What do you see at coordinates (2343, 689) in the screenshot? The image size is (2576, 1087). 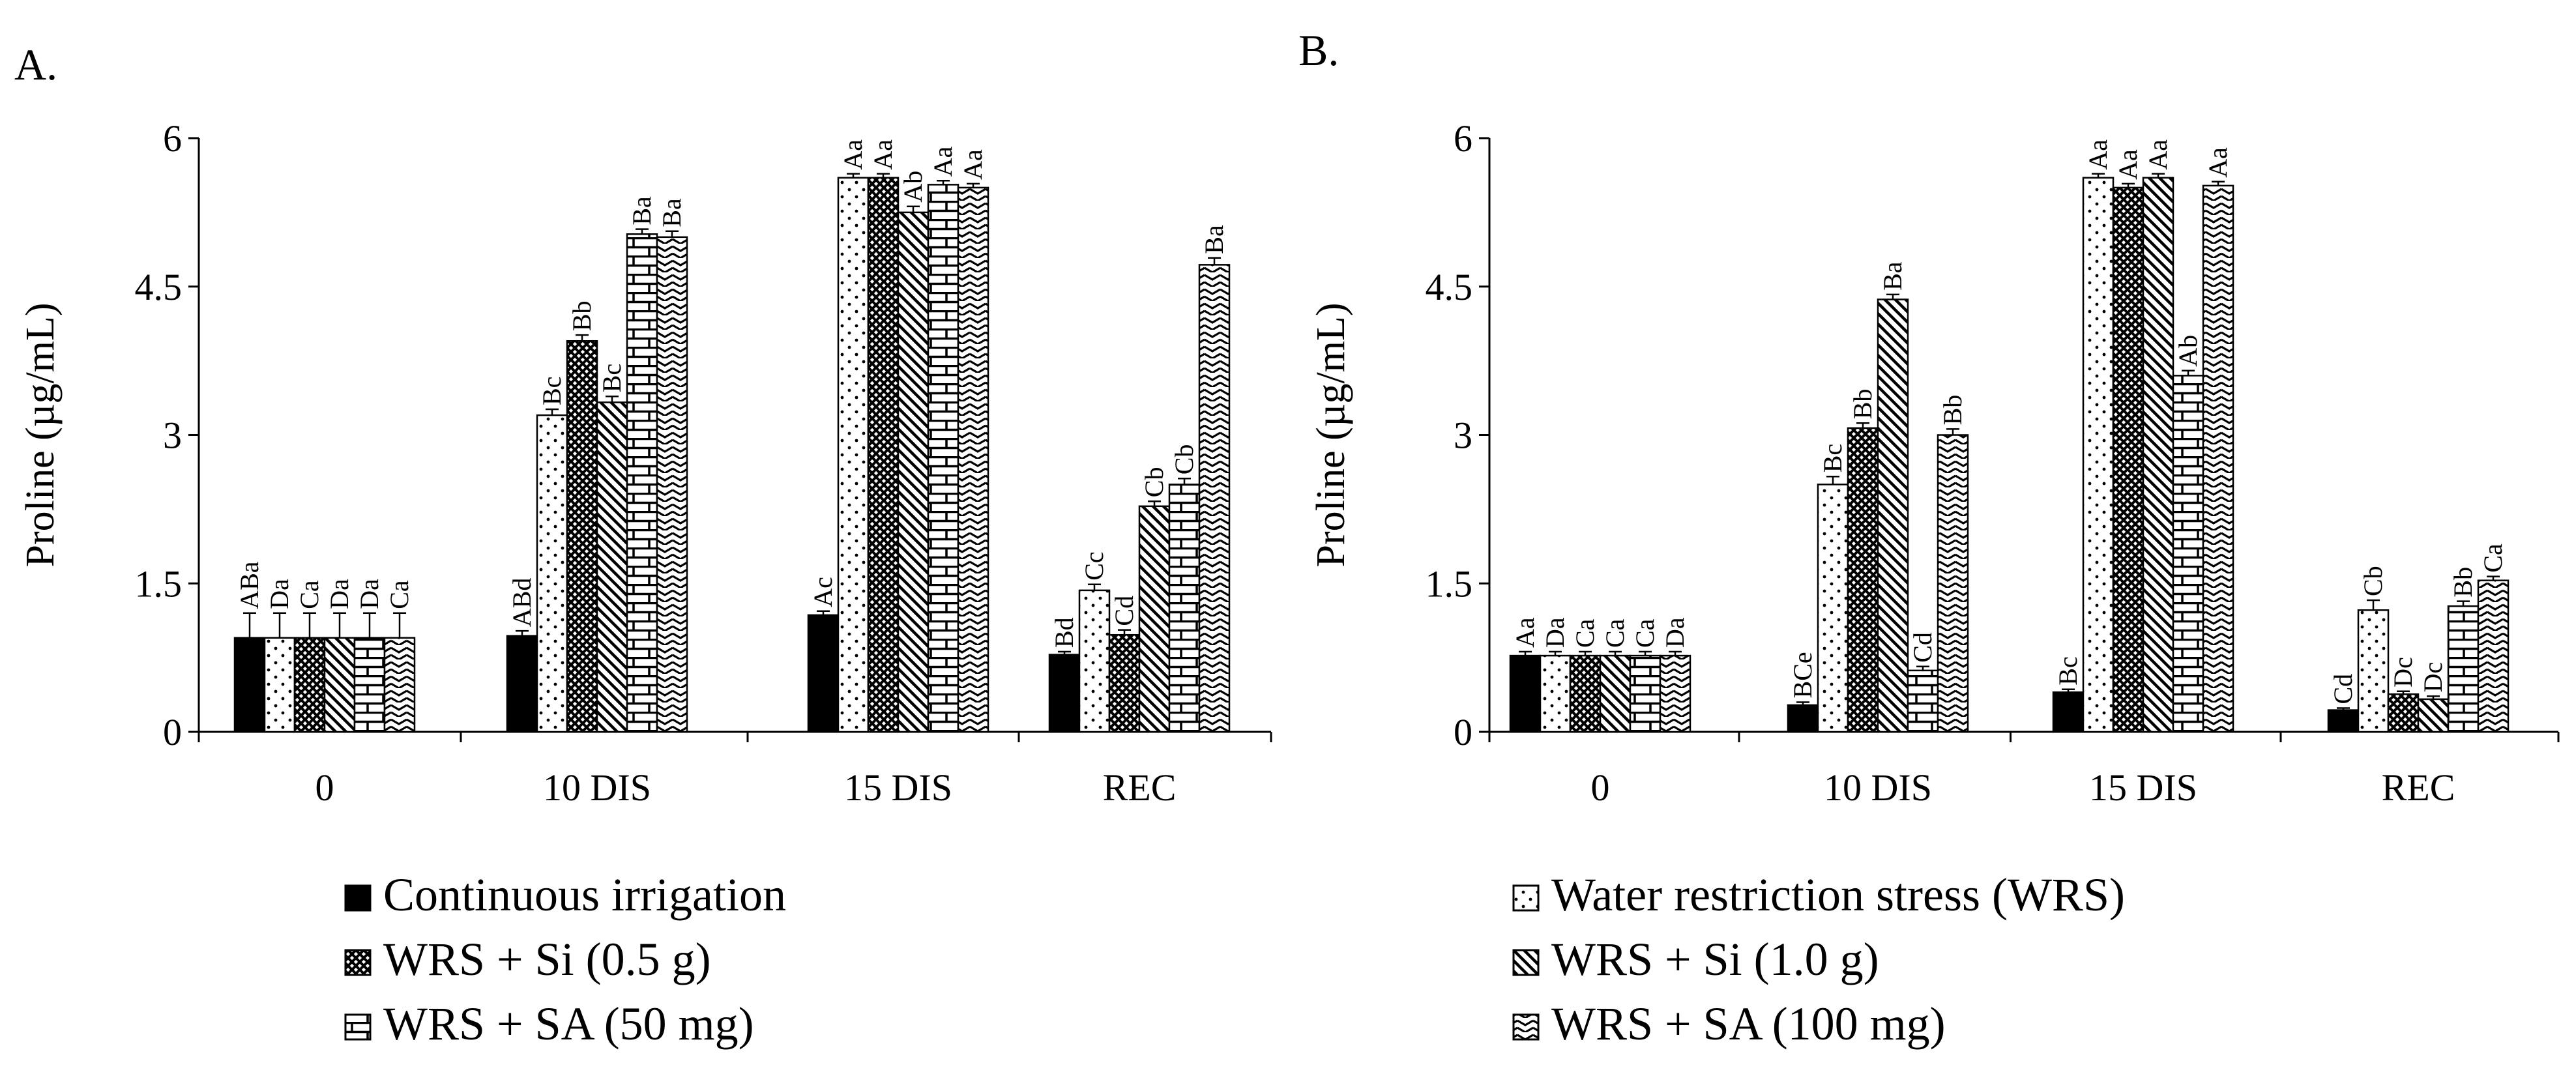 I see `significance-label: Cd` at bounding box center [2343, 689].